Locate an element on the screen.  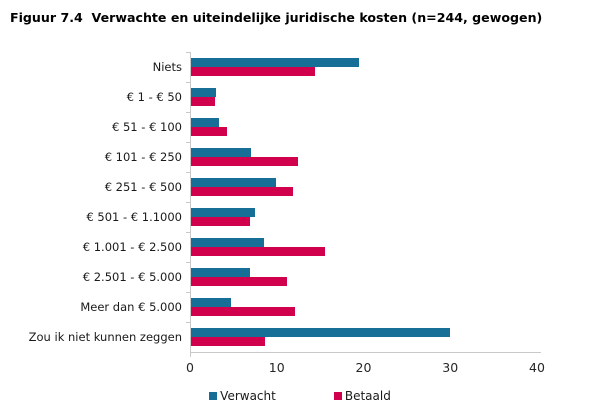
category-label: € 1 - € 50 is located at coordinates (154, 97).